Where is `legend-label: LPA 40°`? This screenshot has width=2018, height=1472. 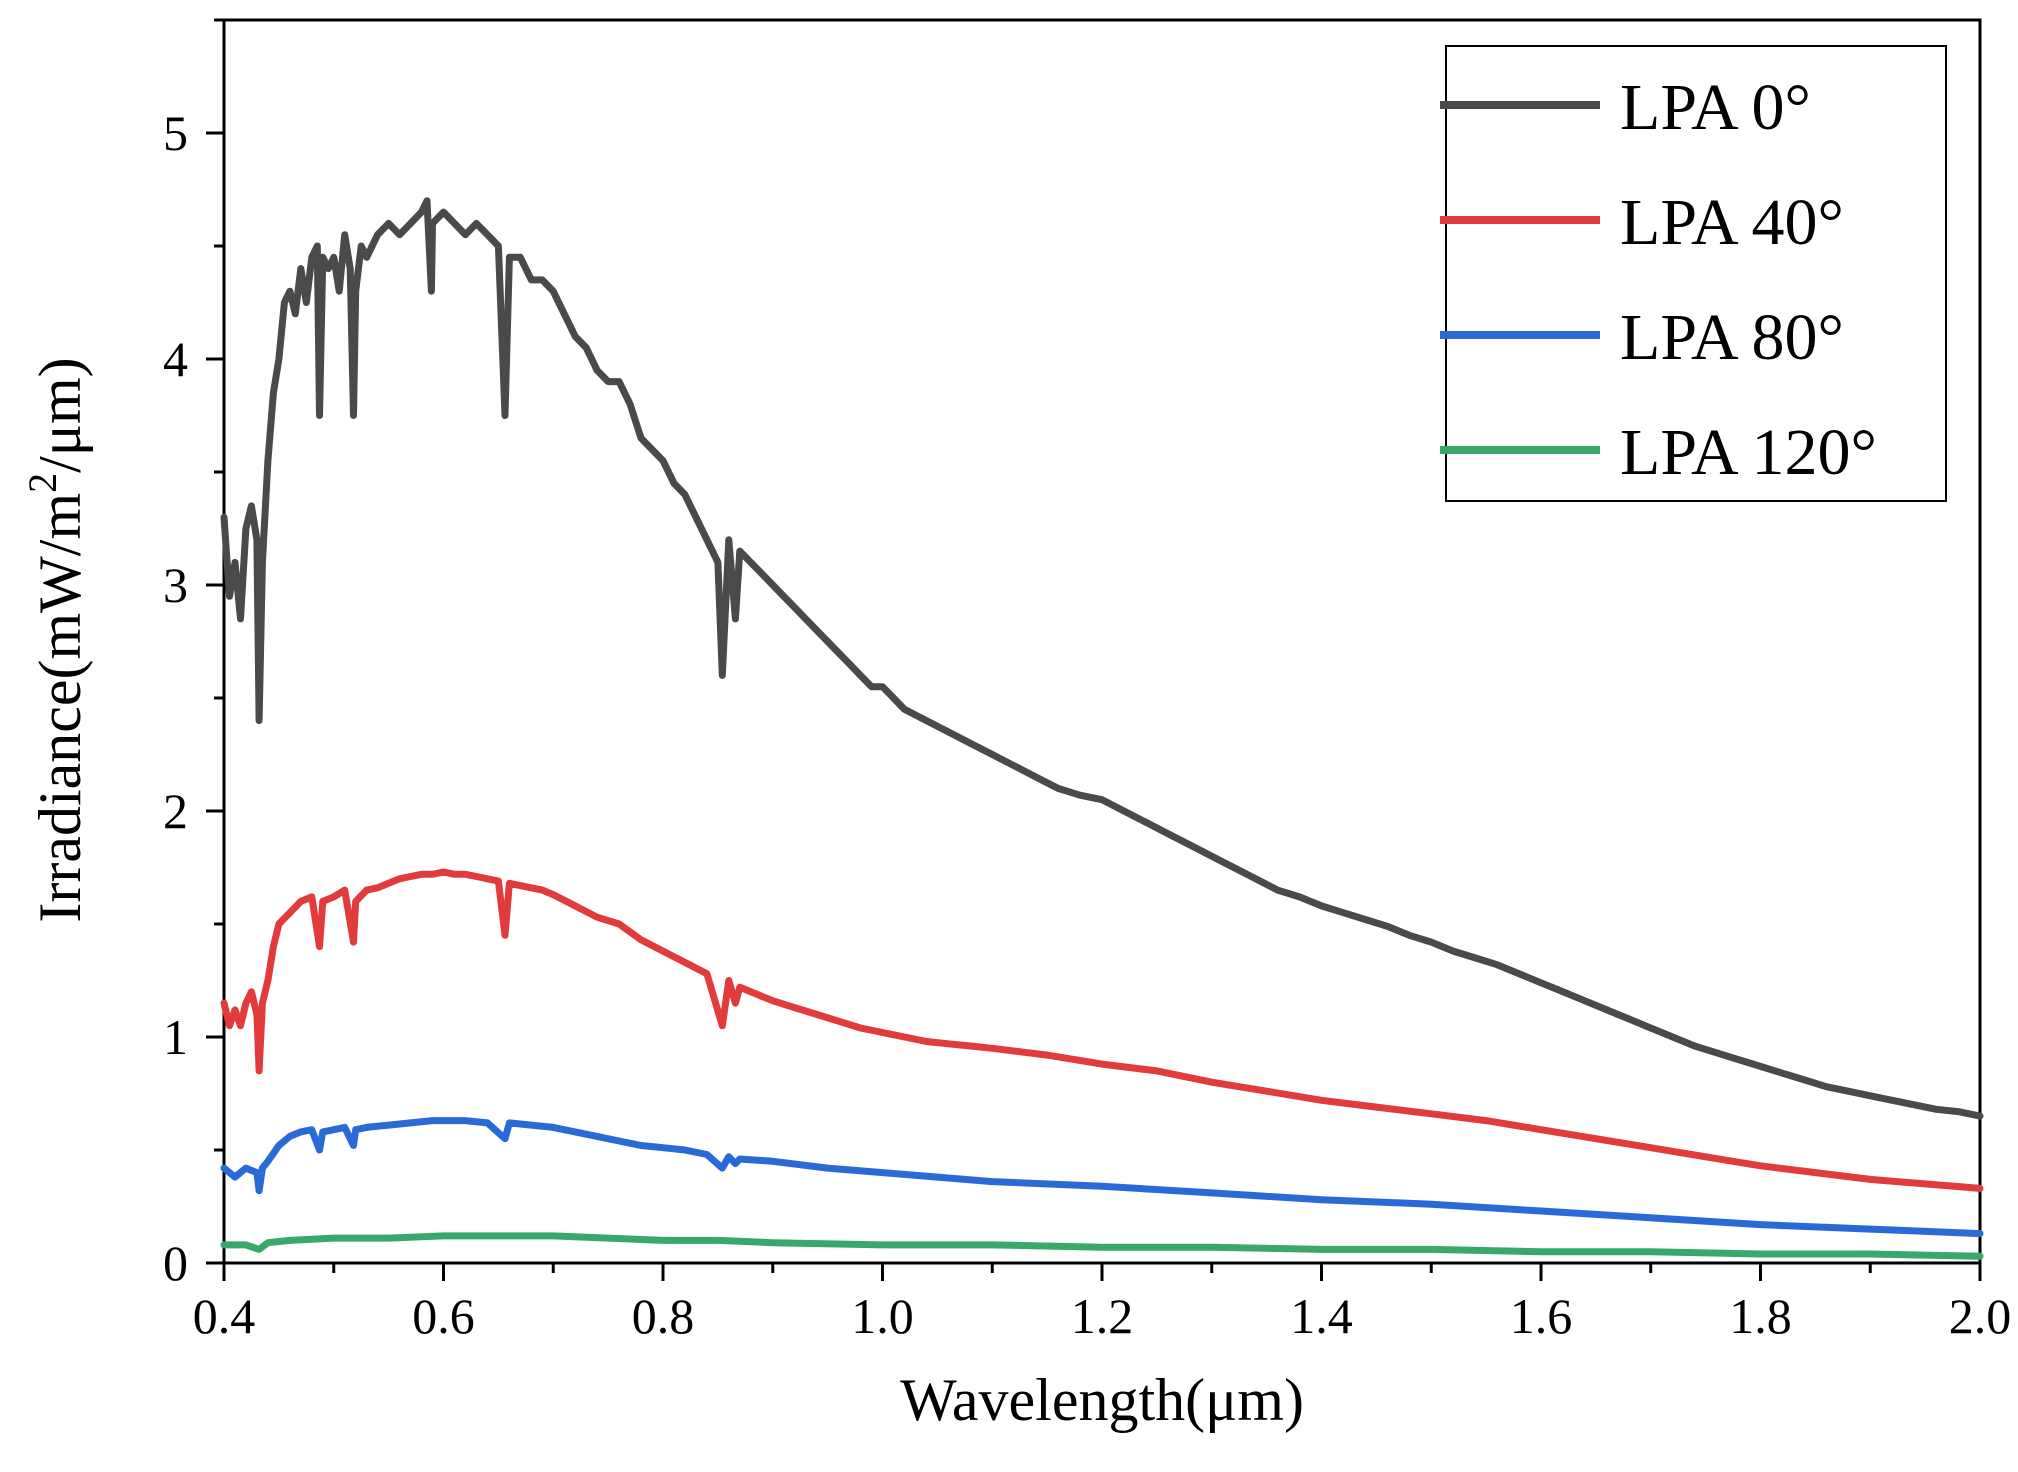
legend-label: LPA 40° is located at coordinates (1732, 222).